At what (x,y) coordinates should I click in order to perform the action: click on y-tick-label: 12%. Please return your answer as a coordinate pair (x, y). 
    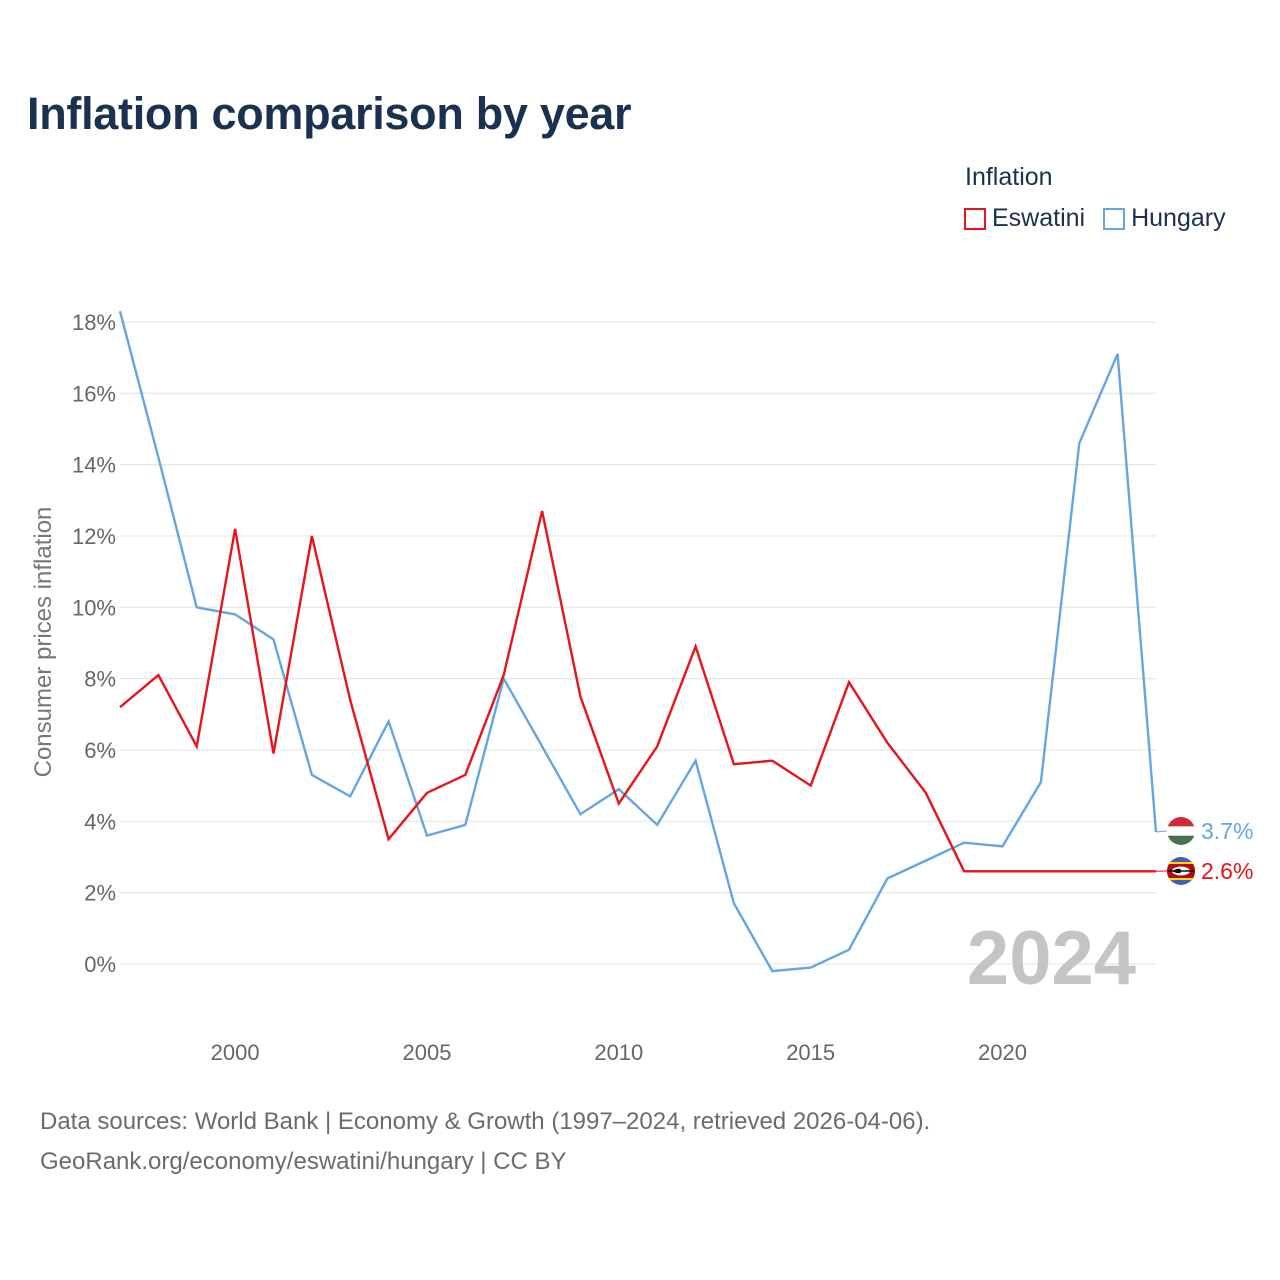
    Looking at the image, I should click on (94, 536).